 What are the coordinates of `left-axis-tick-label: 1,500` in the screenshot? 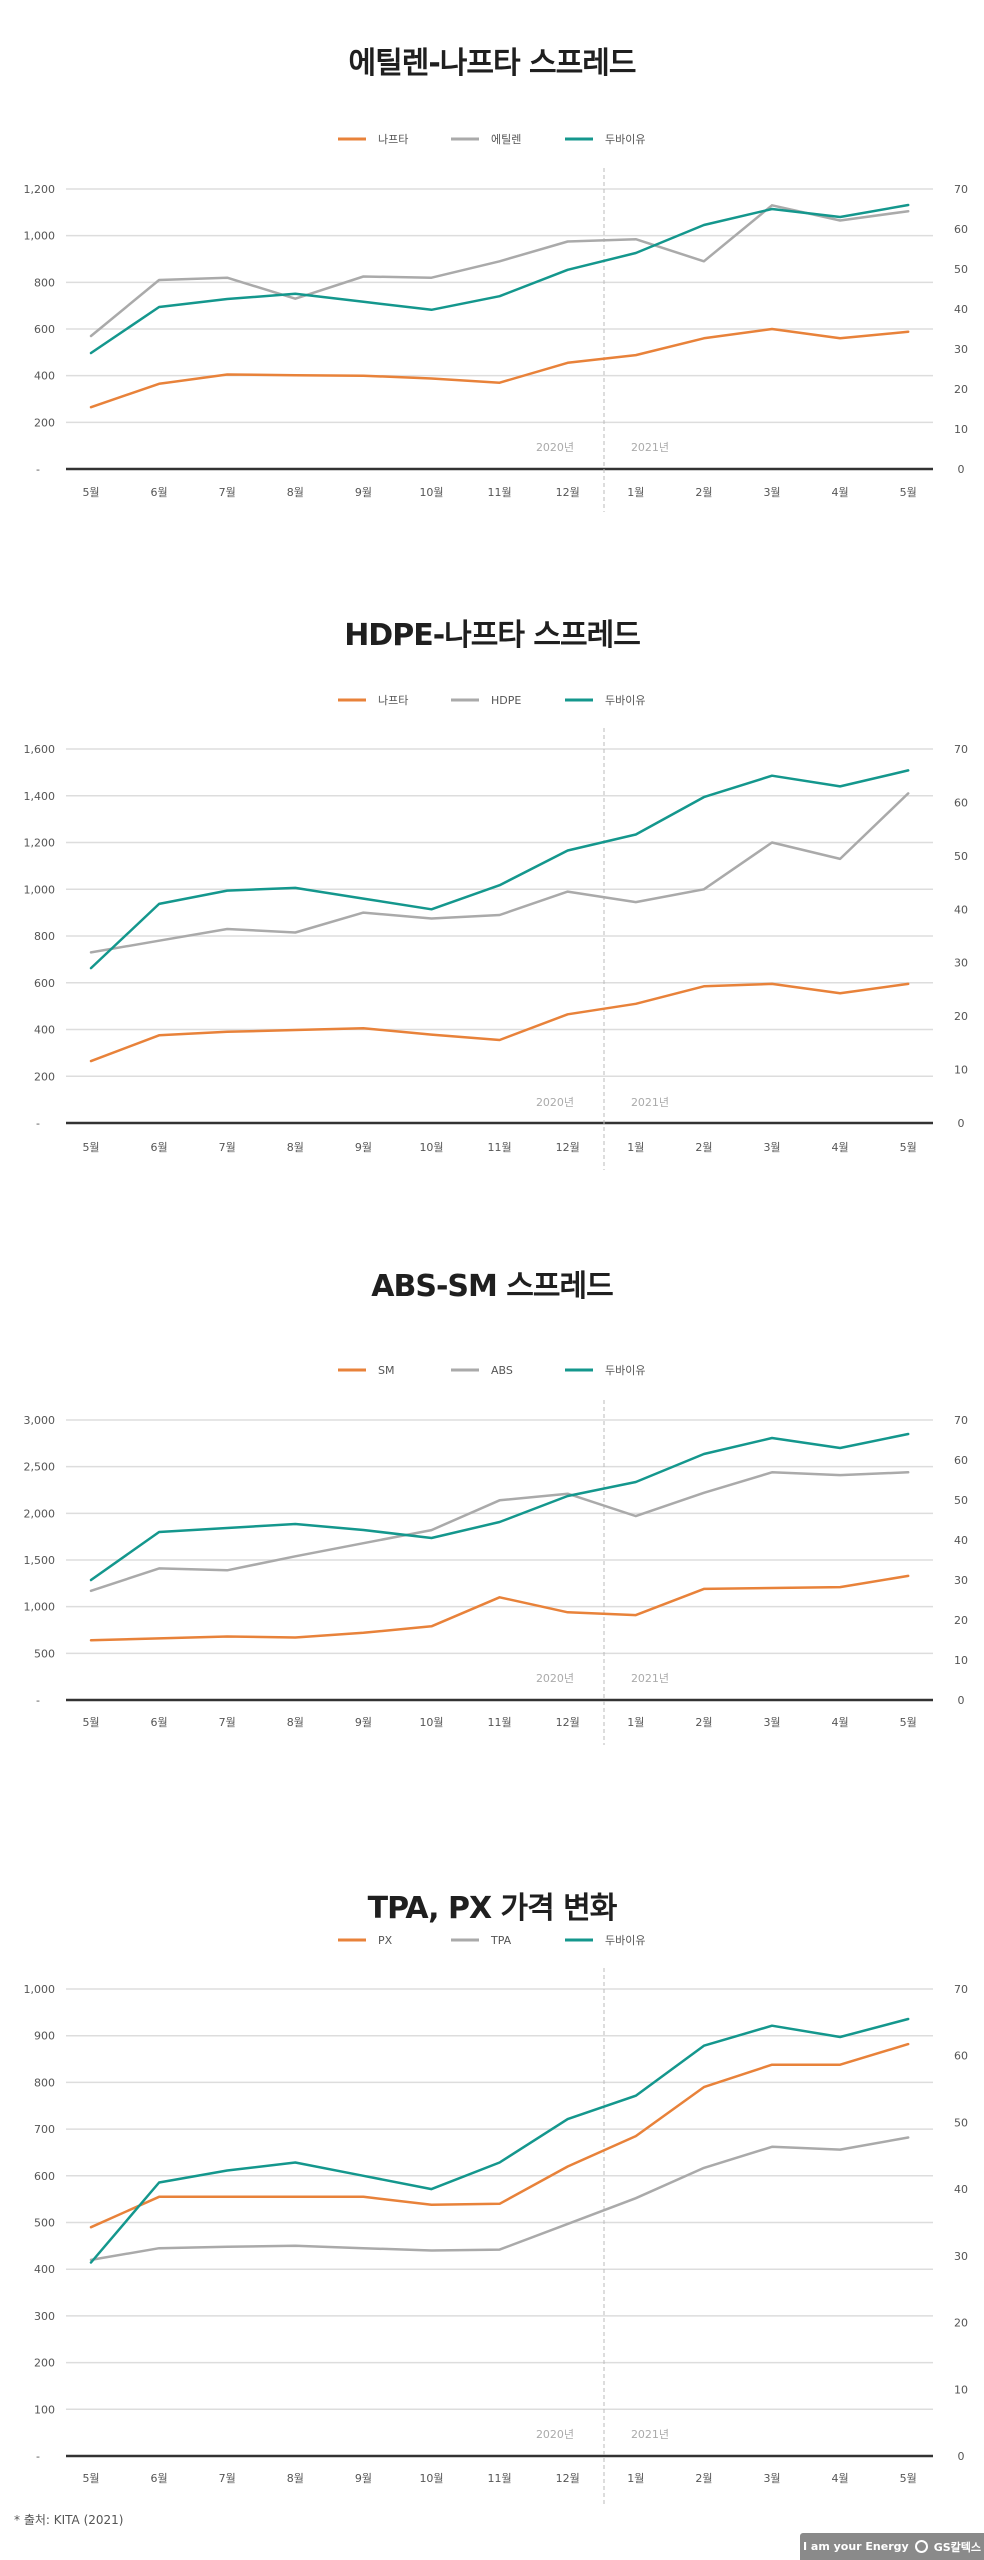 It's located at (40, 1560).